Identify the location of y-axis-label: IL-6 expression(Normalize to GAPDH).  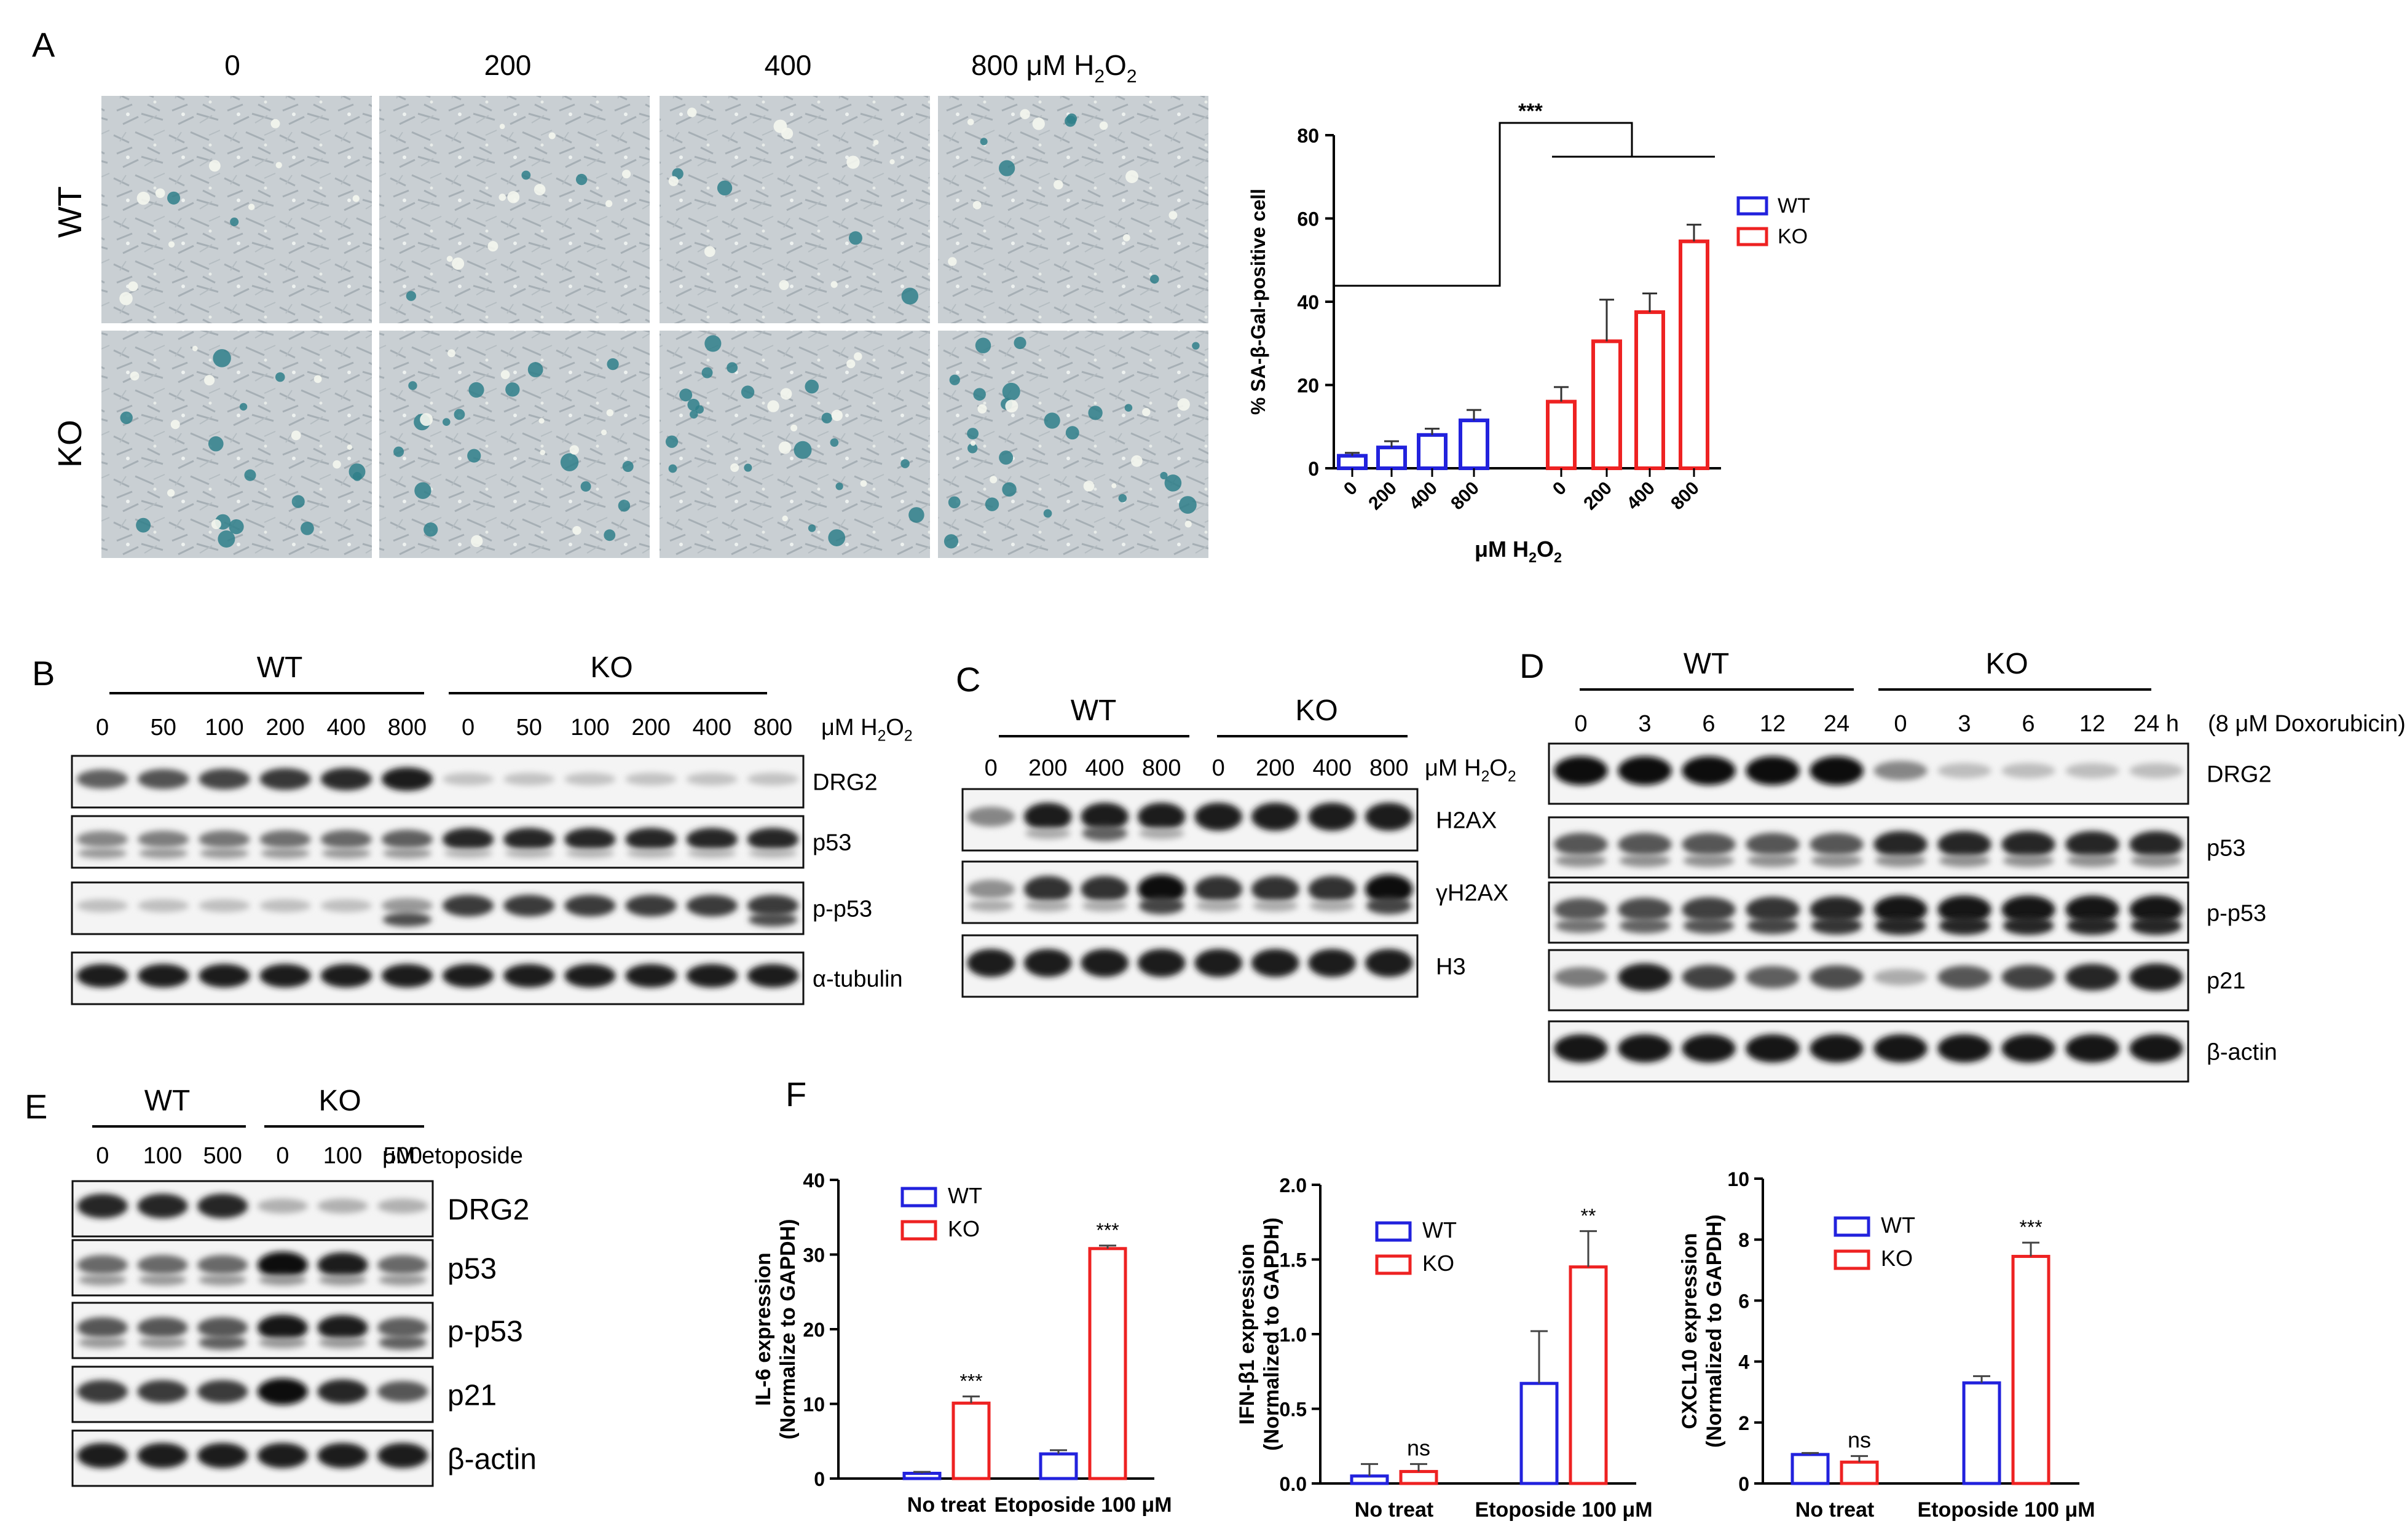
(776, 1329).